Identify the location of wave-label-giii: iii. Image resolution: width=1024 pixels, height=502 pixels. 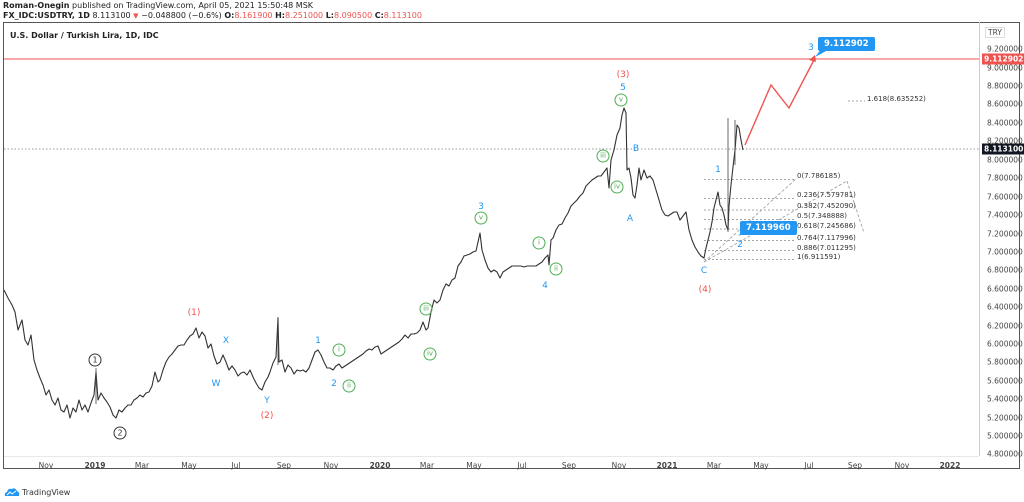
(426, 309).